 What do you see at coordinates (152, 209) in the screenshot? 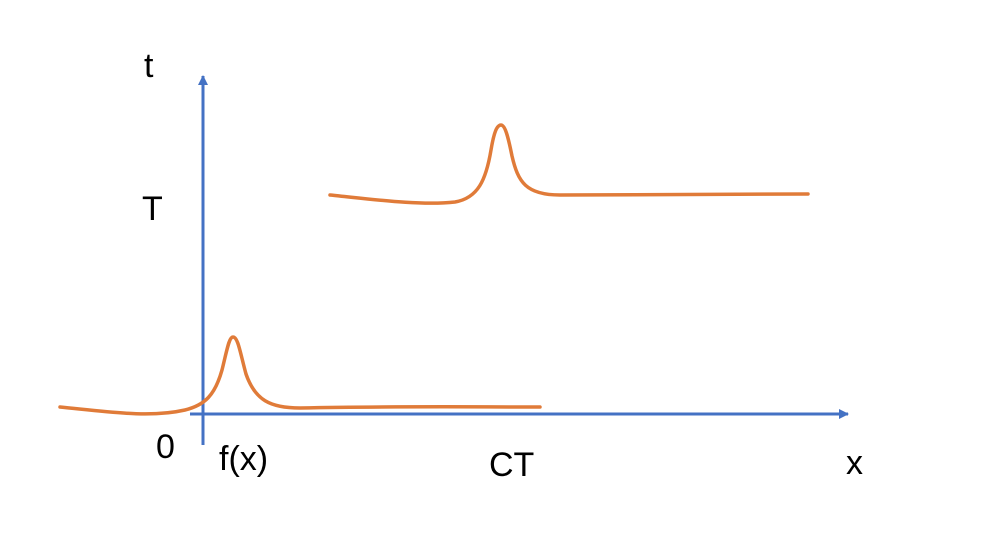
I see `T-level-label: T` at bounding box center [152, 209].